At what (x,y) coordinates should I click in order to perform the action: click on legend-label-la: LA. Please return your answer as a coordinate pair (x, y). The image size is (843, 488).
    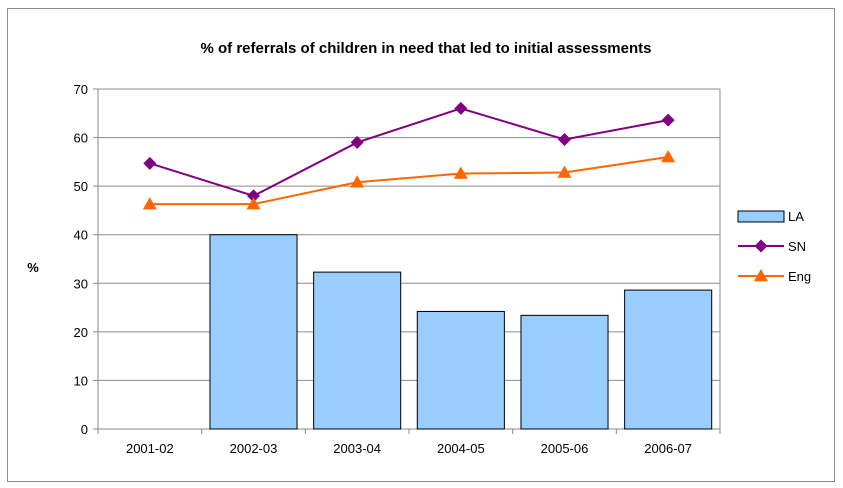
    Looking at the image, I should click on (796, 216).